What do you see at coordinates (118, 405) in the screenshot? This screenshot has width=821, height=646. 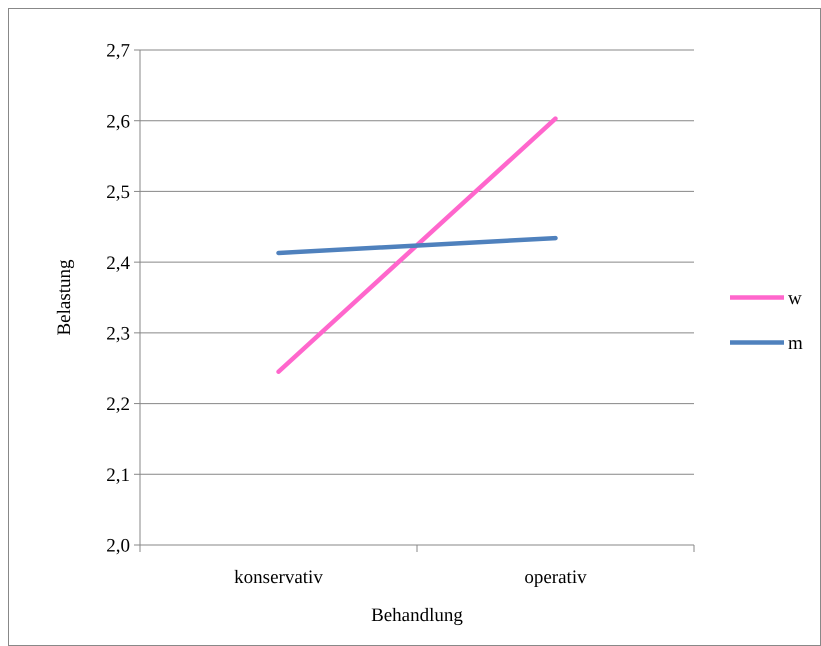 I see `y-tick-label: 2,2` at bounding box center [118, 405].